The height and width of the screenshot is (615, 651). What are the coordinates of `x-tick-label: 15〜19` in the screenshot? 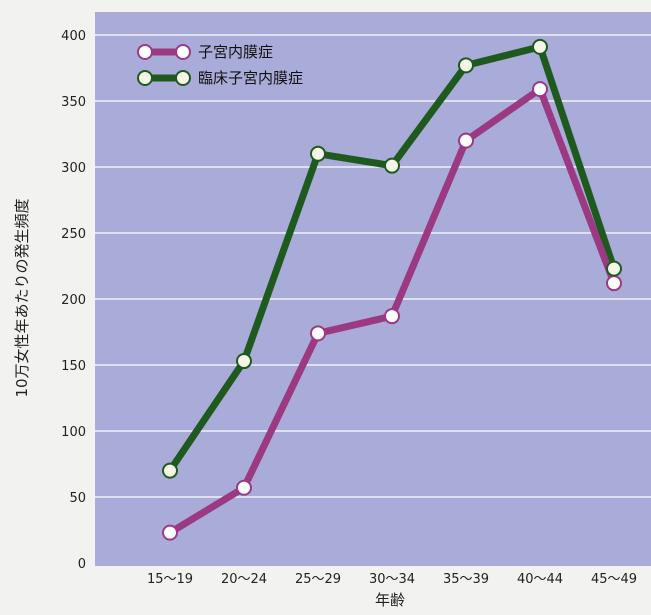 It's located at (170, 579).